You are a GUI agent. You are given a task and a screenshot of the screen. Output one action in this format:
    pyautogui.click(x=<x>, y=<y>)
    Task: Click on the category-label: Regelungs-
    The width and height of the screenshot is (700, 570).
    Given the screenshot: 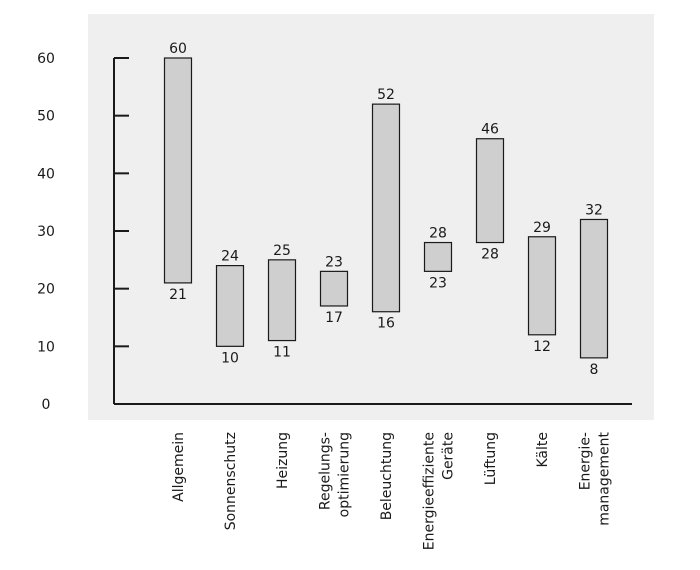 What is the action you would take?
    pyautogui.click(x=326, y=471)
    